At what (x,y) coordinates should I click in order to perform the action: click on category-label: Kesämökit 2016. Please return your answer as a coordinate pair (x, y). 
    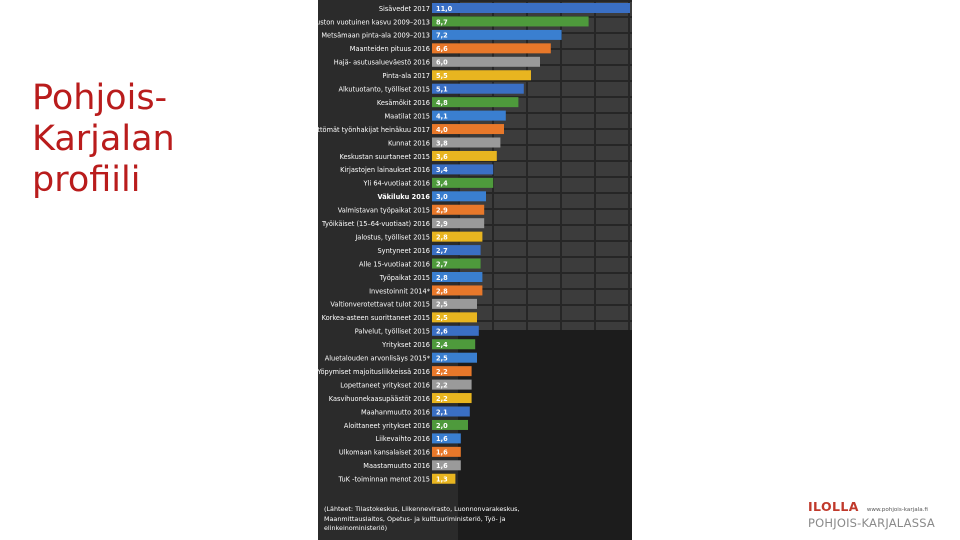
    Looking at the image, I should click on (403, 103).